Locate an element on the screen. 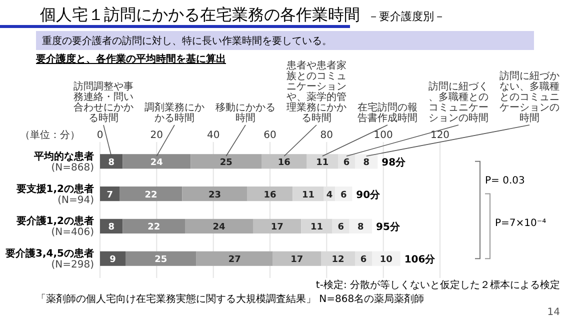 The image size is (569, 320). text: 訪問に紐づかない、多職種とのコミュニケーションの時間 is located at coordinates (530, 97).